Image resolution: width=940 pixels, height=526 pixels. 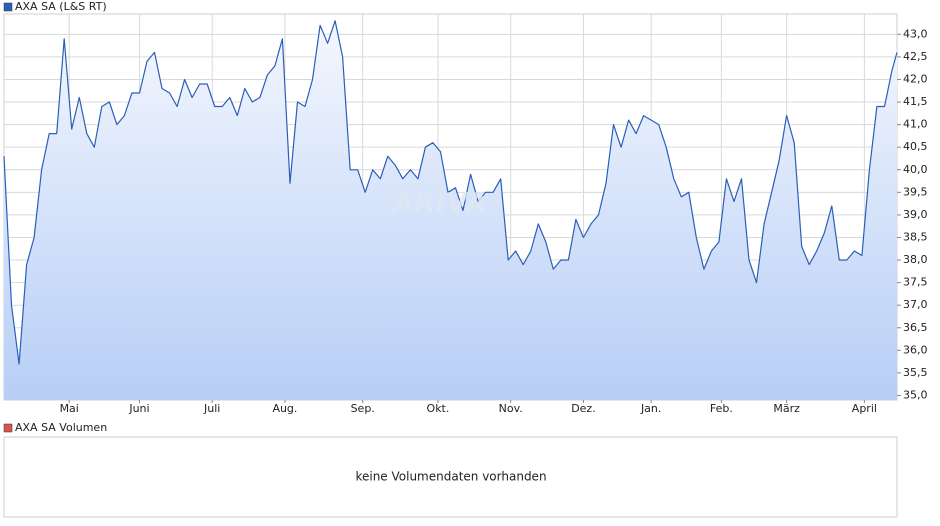 What do you see at coordinates (915, 372) in the screenshot?
I see `y-tick-label: 35,5` at bounding box center [915, 372].